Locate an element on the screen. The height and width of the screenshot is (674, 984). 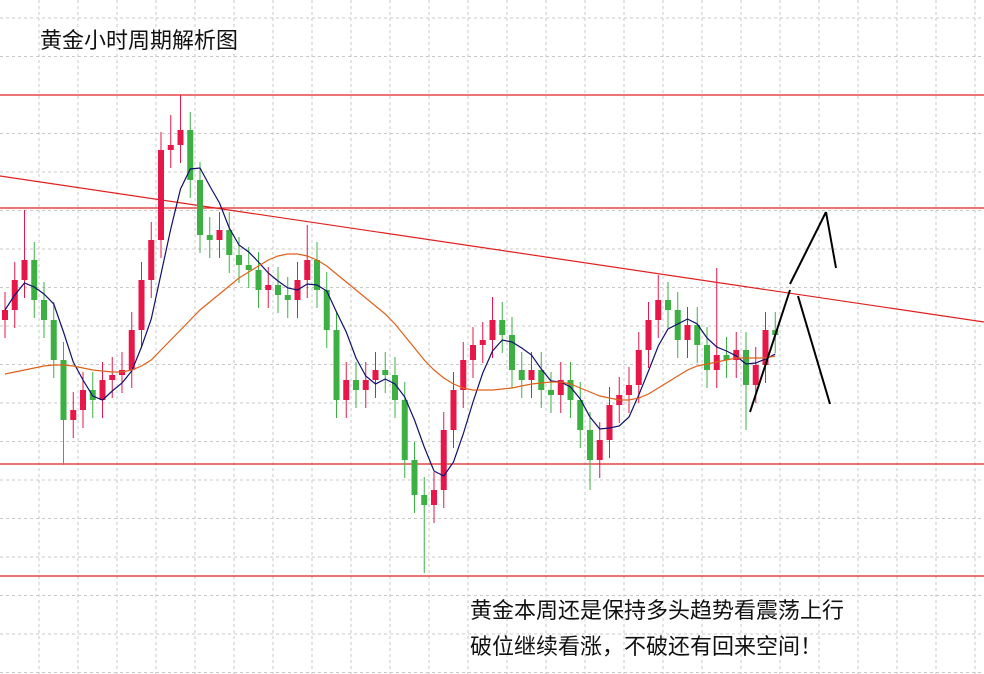
projection is located at coordinates (793, 312).